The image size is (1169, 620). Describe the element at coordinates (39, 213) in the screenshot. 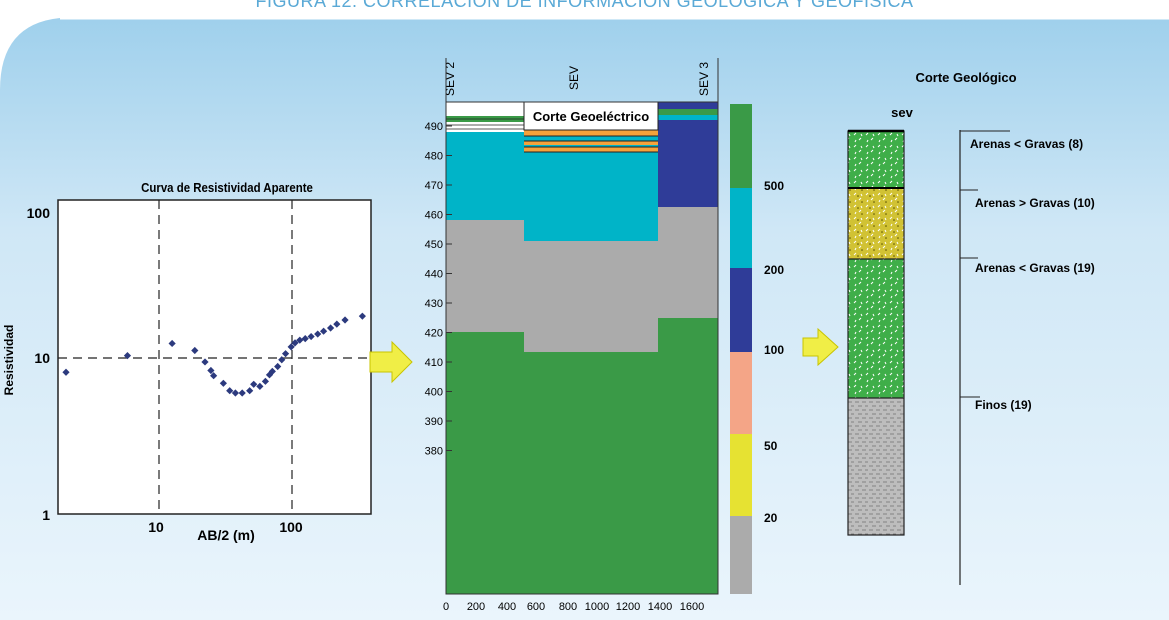

I see `y-tick-100: 100` at that location.